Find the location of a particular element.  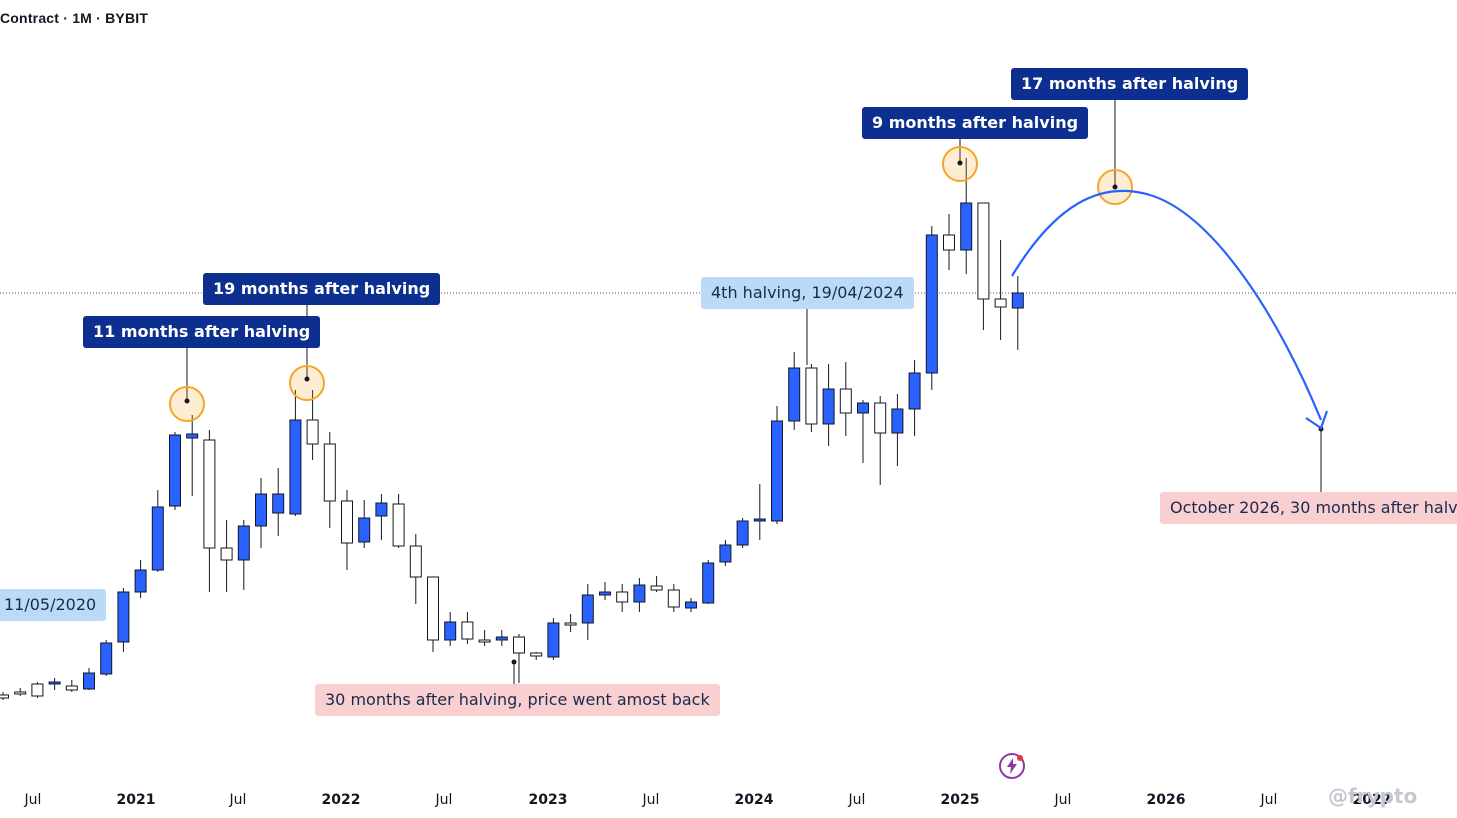

fourth-halving-label: 4th halving, 19/04/2024 is located at coordinates (807, 293).